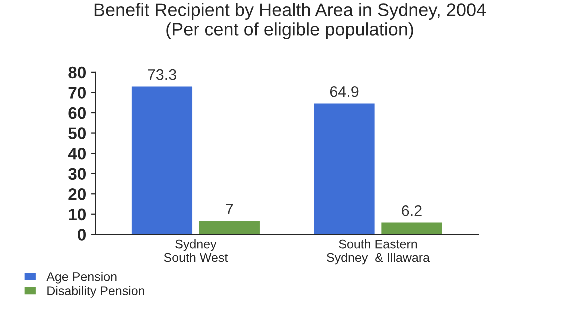 This screenshot has width=580, height=315. I want to click on data-label: 64.9, so click(344, 92).